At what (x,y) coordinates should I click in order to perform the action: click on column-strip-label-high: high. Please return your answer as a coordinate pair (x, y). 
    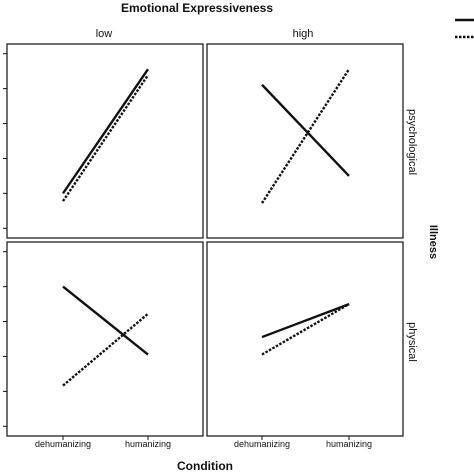
    Looking at the image, I should click on (303, 34).